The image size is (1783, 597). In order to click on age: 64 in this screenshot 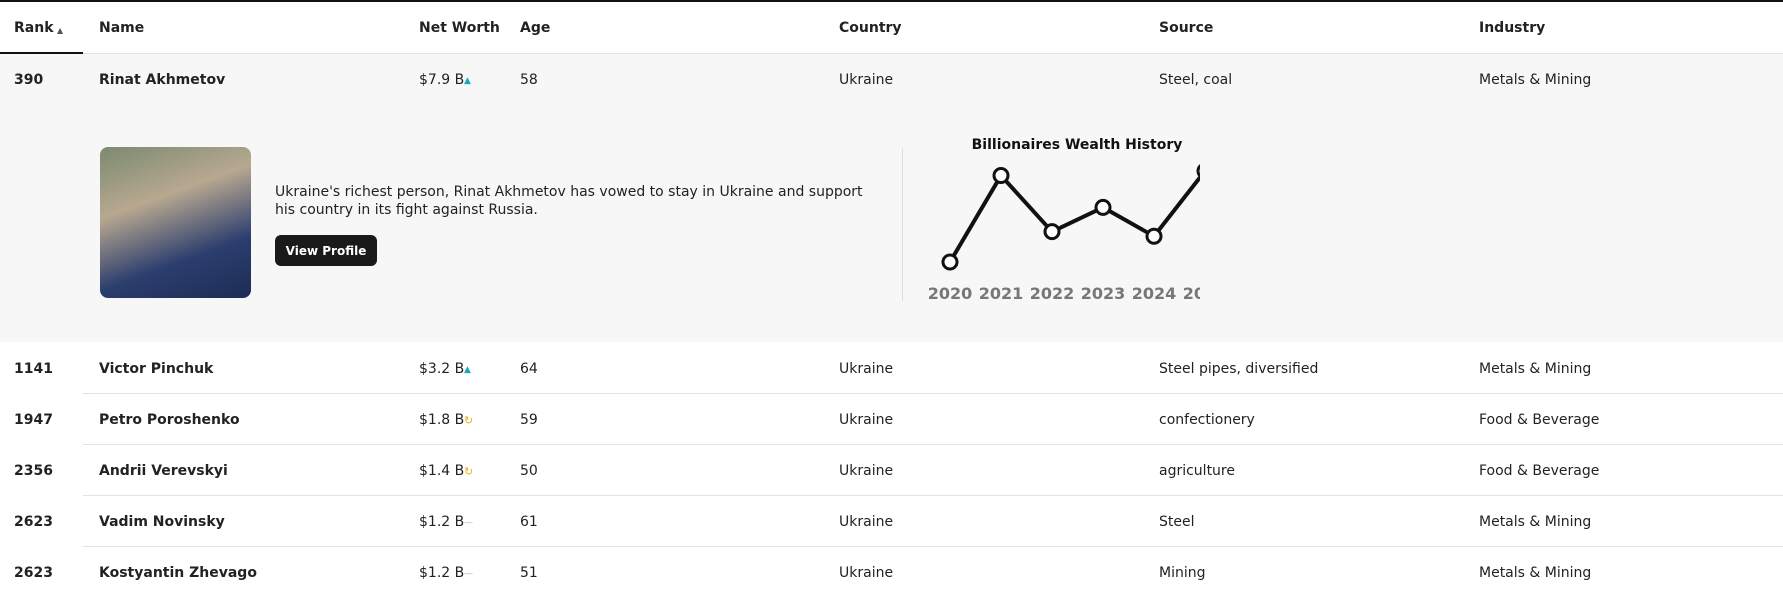, I will do `click(529, 369)`.